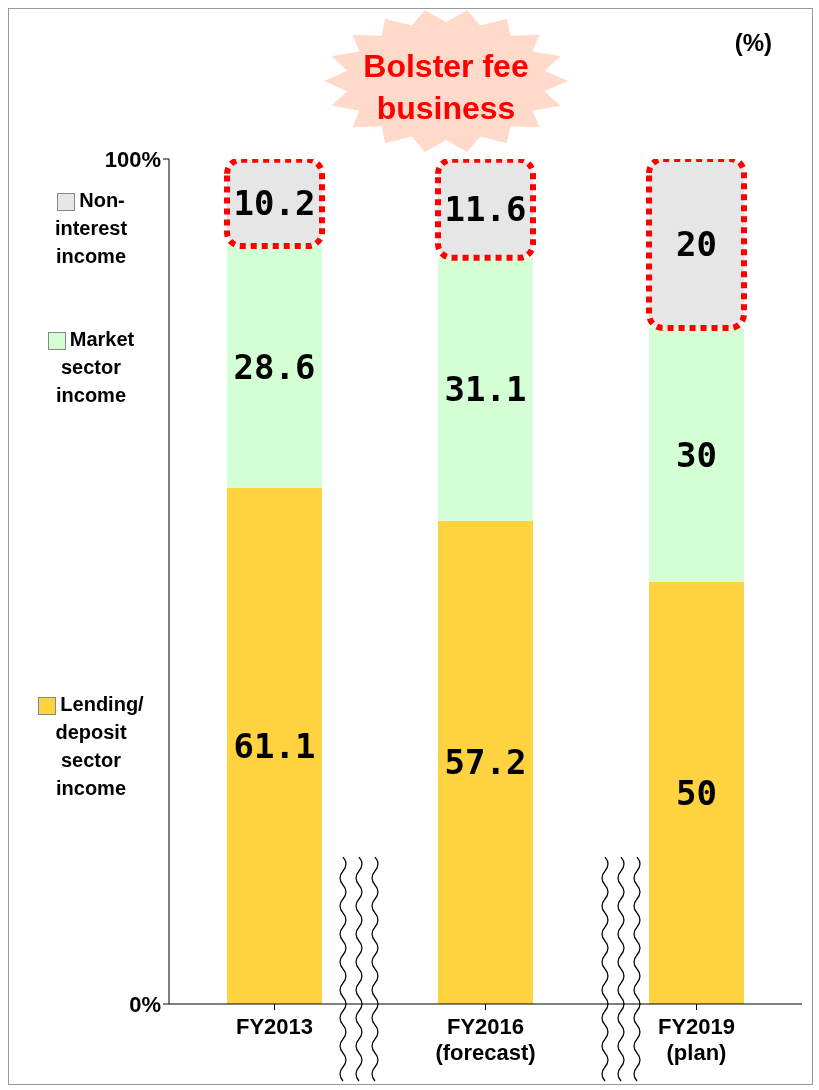 This screenshot has height=1090, width=819. What do you see at coordinates (145, 1004) in the screenshot?
I see `y-tick-label: 0%` at bounding box center [145, 1004].